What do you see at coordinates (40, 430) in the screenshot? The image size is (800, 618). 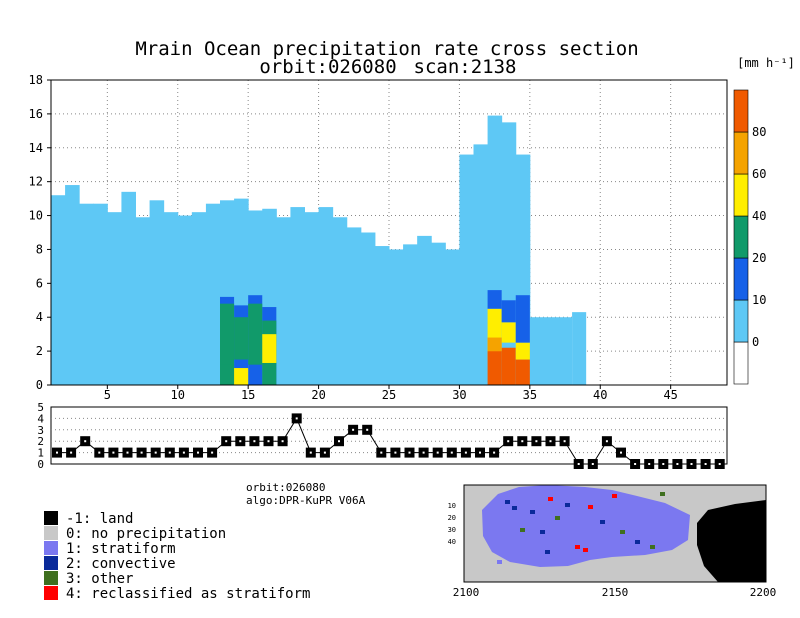 I see `type-y-tick-label: 3` at bounding box center [40, 430].